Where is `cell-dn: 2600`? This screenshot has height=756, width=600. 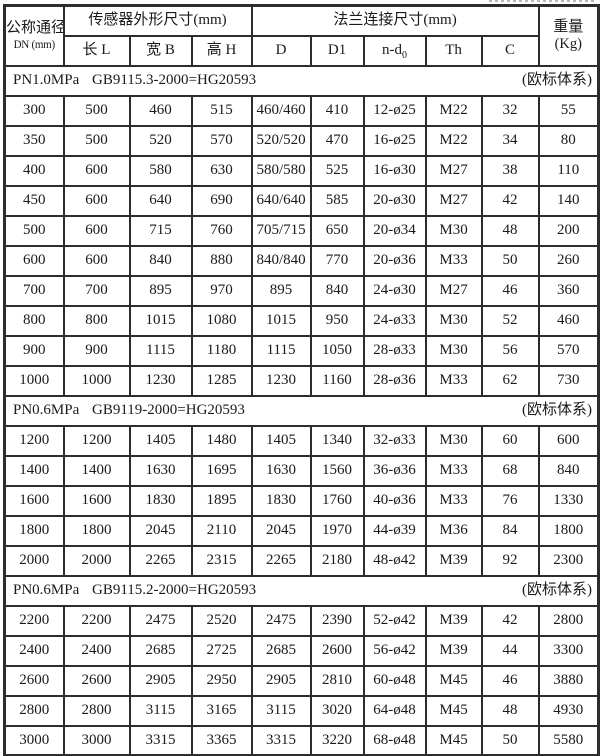
cell-dn: 2600 is located at coordinates (34, 680).